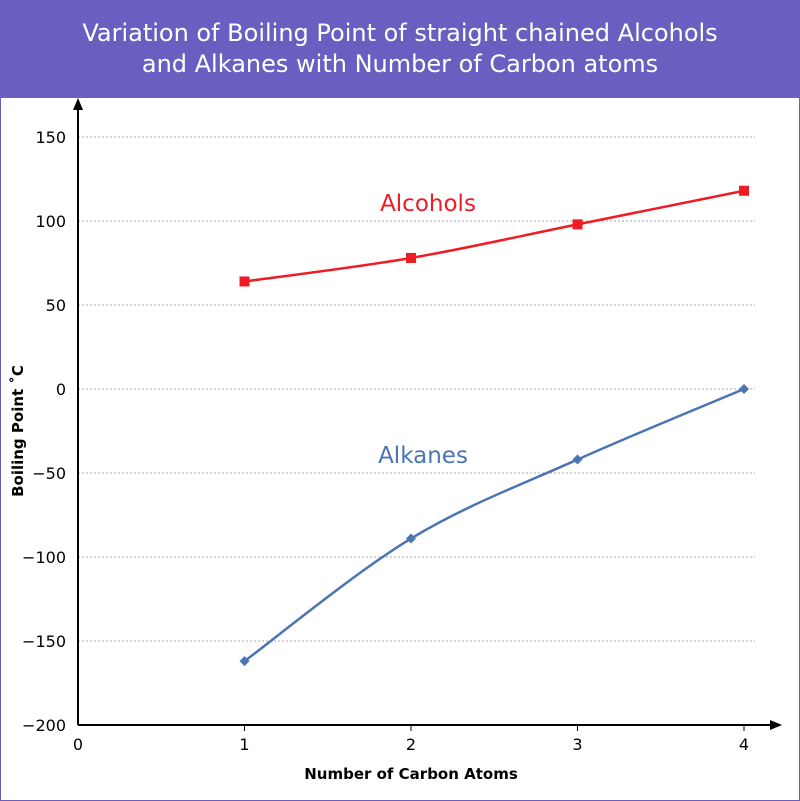  Describe the element at coordinates (744, 744) in the screenshot. I see `x-tick-label: 4` at that location.